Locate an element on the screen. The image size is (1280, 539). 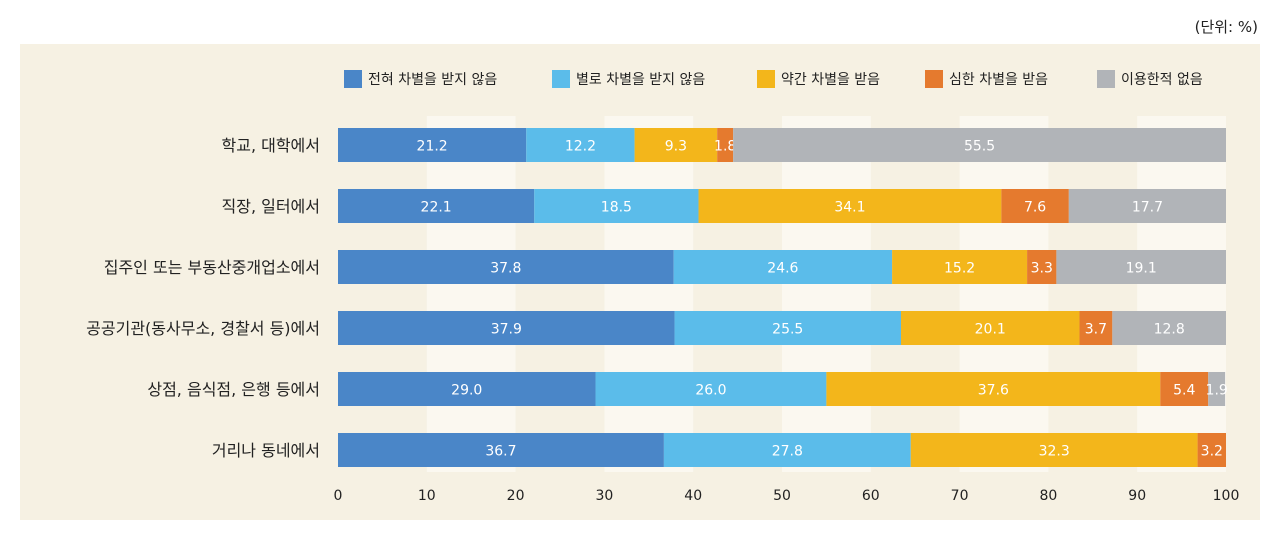
category-label: 직장, 일터에서 is located at coordinates (271, 206).